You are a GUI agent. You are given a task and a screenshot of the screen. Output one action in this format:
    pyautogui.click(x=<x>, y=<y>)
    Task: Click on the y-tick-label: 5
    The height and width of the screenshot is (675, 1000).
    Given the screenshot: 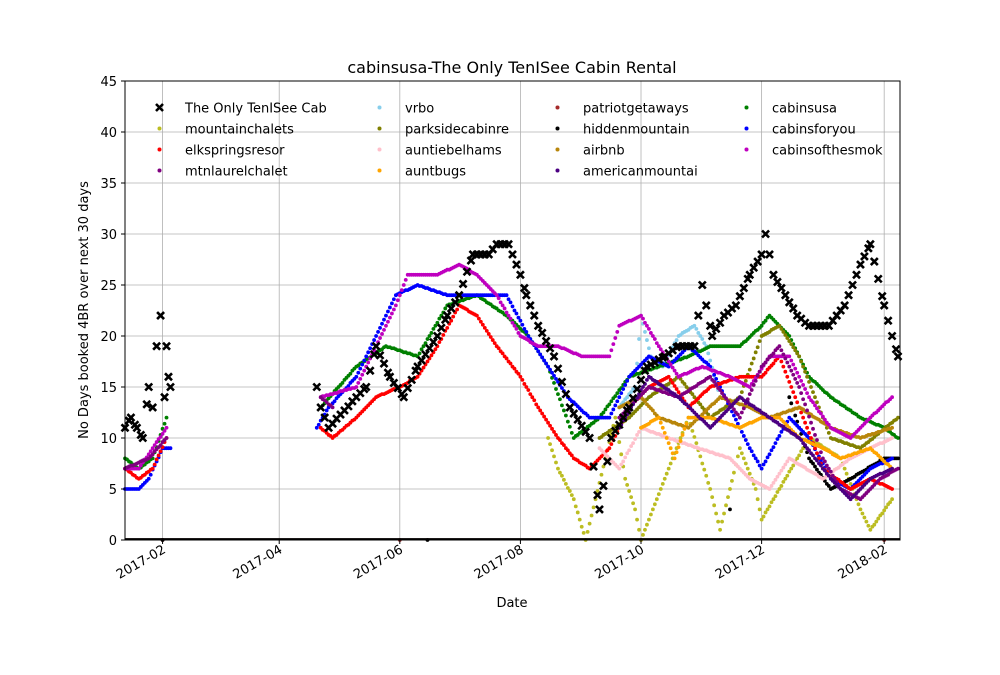 What is the action you would take?
    pyautogui.click(x=113, y=490)
    